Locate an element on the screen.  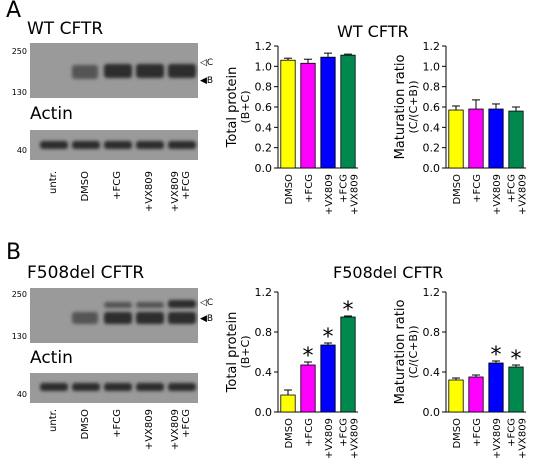
blot-title-a: WT CFTR is located at coordinates (65, 29).